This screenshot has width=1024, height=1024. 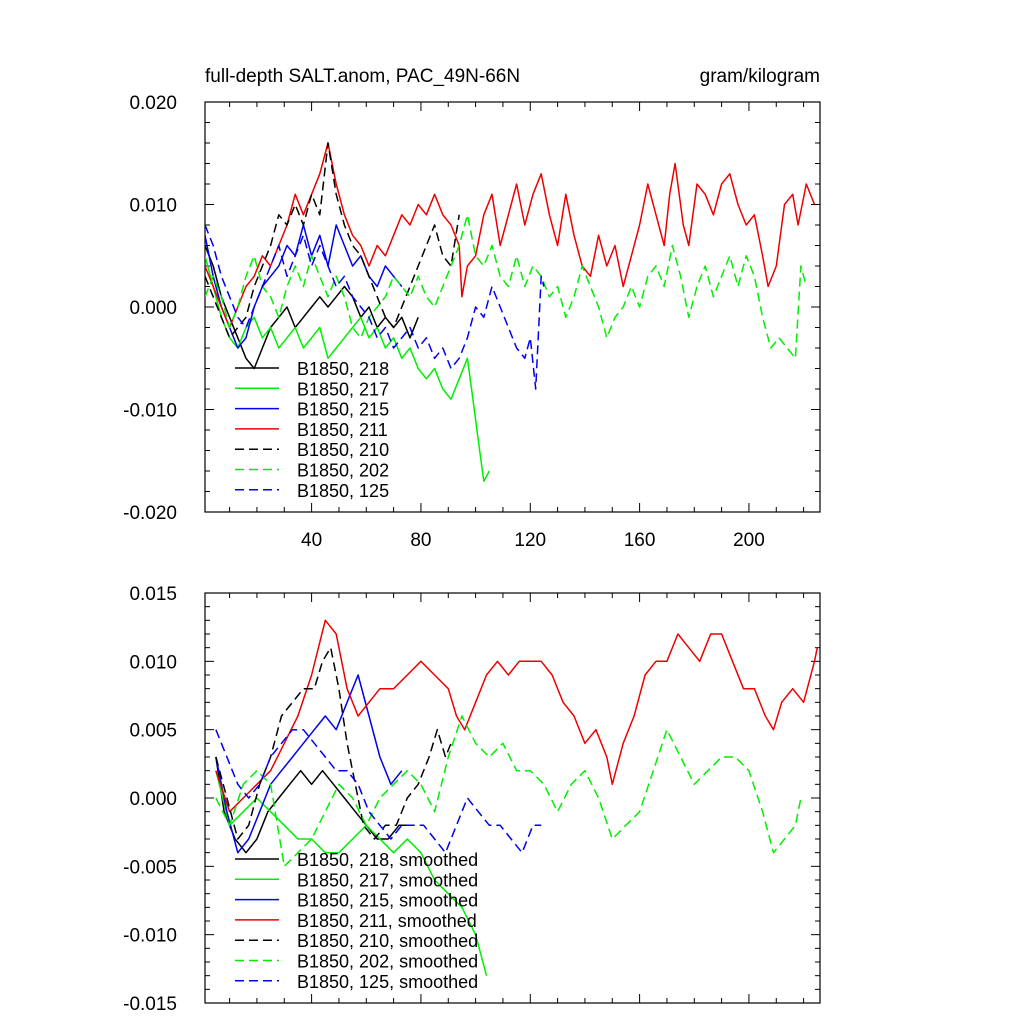 What do you see at coordinates (153, 731) in the screenshot?
I see `y-tick-label: 0.005` at bounding box center [153, 731].